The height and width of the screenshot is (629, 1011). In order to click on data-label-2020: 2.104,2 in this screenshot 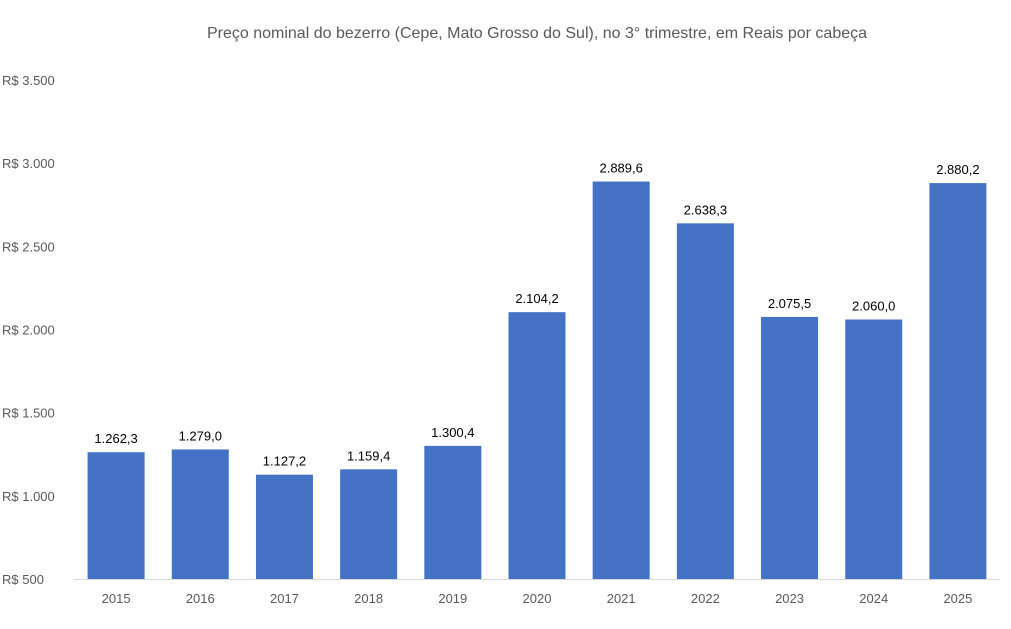, I will do `click(536, 298)`.